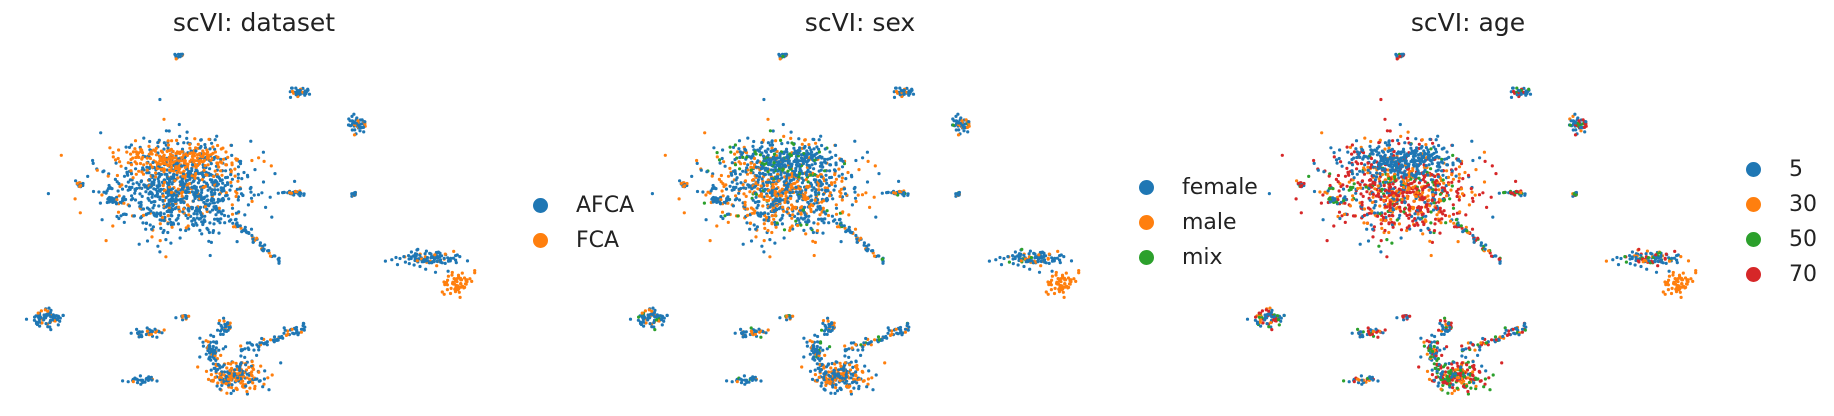  Describe the element at coordinates (1146, 257) in the screenshot. I see `legend-marker` at that location.